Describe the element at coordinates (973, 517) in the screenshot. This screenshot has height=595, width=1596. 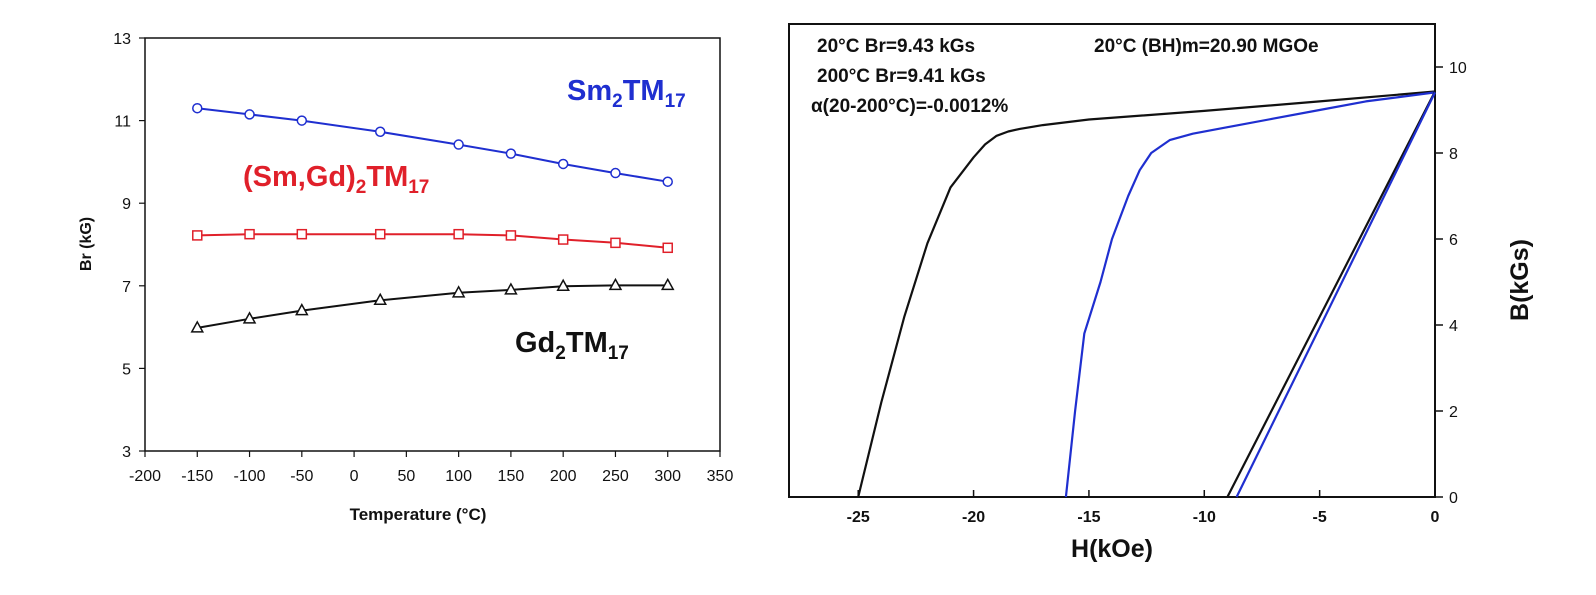
I see `right-x-tick-label: -20` at that location.